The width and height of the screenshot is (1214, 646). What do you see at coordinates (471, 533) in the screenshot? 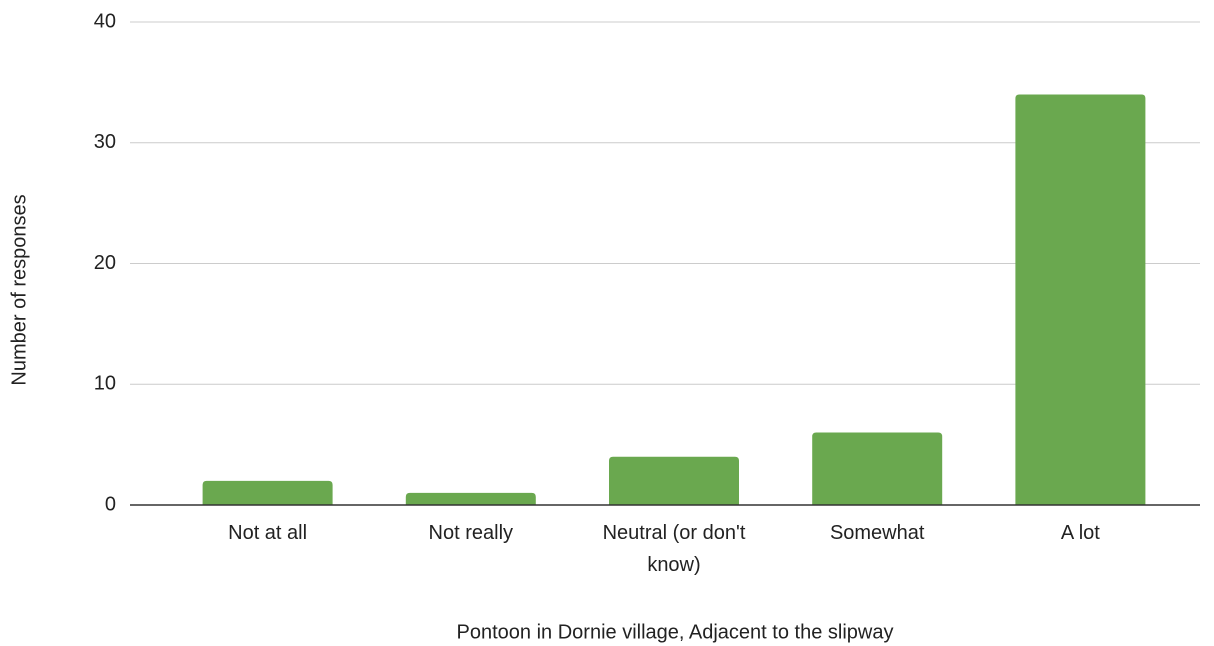
I see `x-tick-label: Not really` at bounding box center [471, 533].